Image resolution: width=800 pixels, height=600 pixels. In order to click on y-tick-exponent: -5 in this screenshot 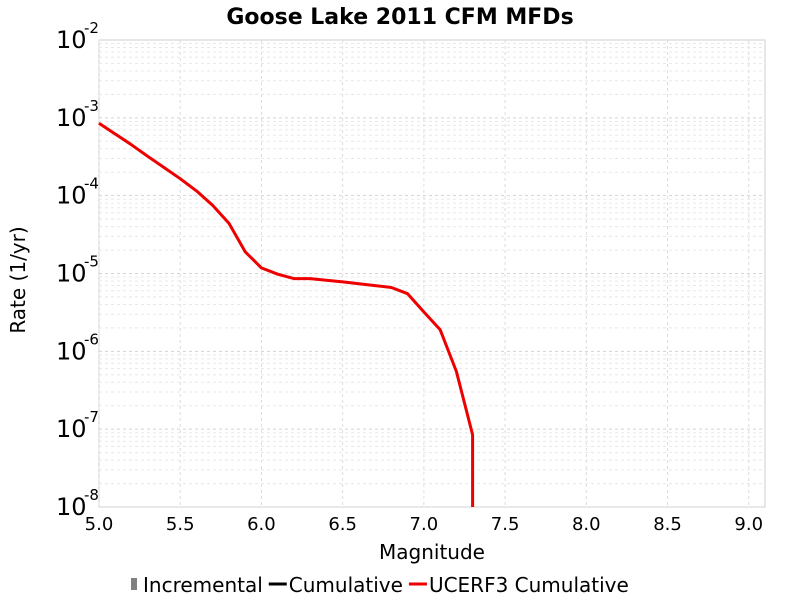, I will do `click(91, 262)`.